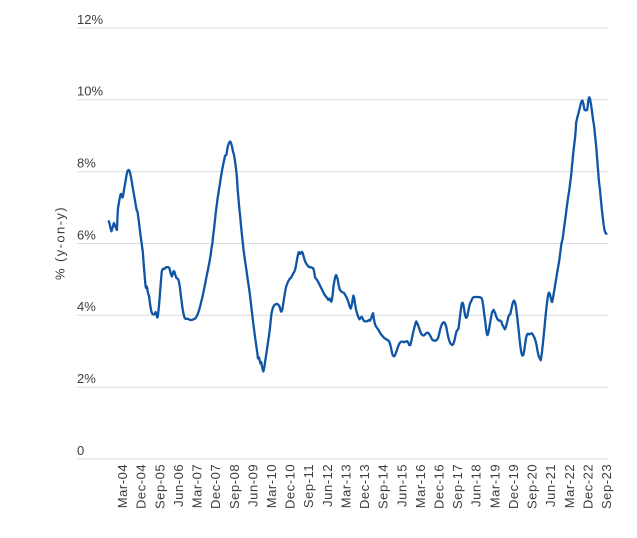 The image size is (637, 538). What do you see at coordinates (60, 243) in the screenshot?
I see `svg-text: % (y-on-y)` at bounding box center [60, 243].